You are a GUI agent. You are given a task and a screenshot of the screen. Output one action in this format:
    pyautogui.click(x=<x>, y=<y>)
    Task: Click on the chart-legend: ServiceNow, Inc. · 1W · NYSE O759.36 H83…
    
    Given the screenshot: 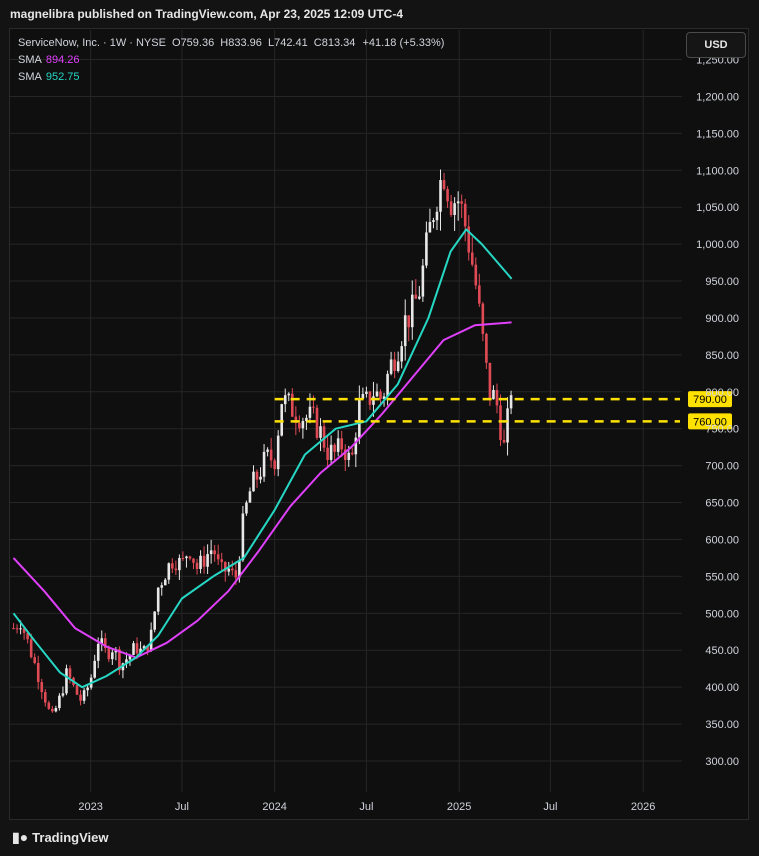 What is the action you would take?
    pyautogui.click(x=231, y=60)
    